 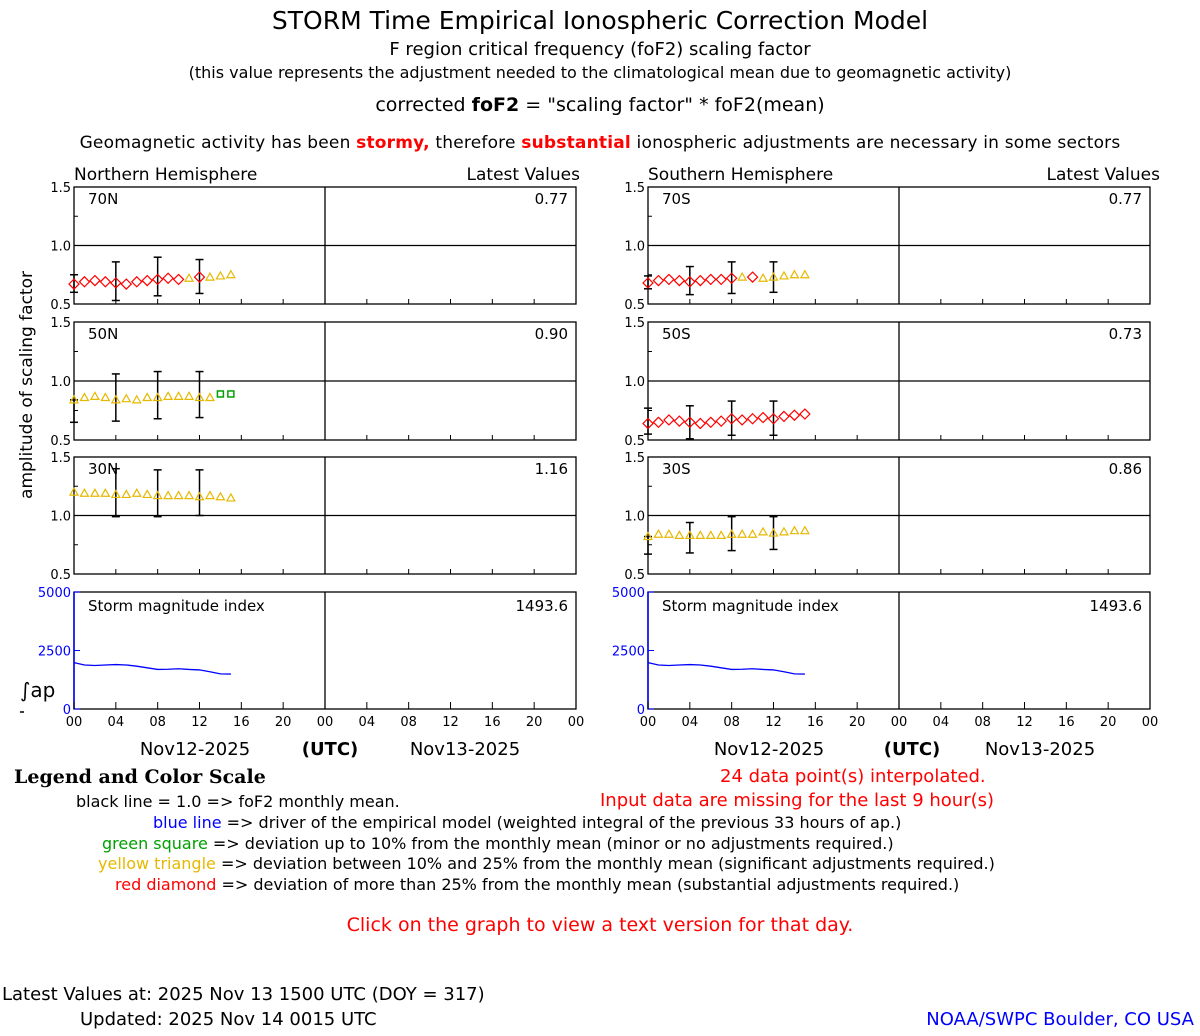 I want to click on south-hemisphere-title: Southern Hemisphere, so click(x=740, y=175).